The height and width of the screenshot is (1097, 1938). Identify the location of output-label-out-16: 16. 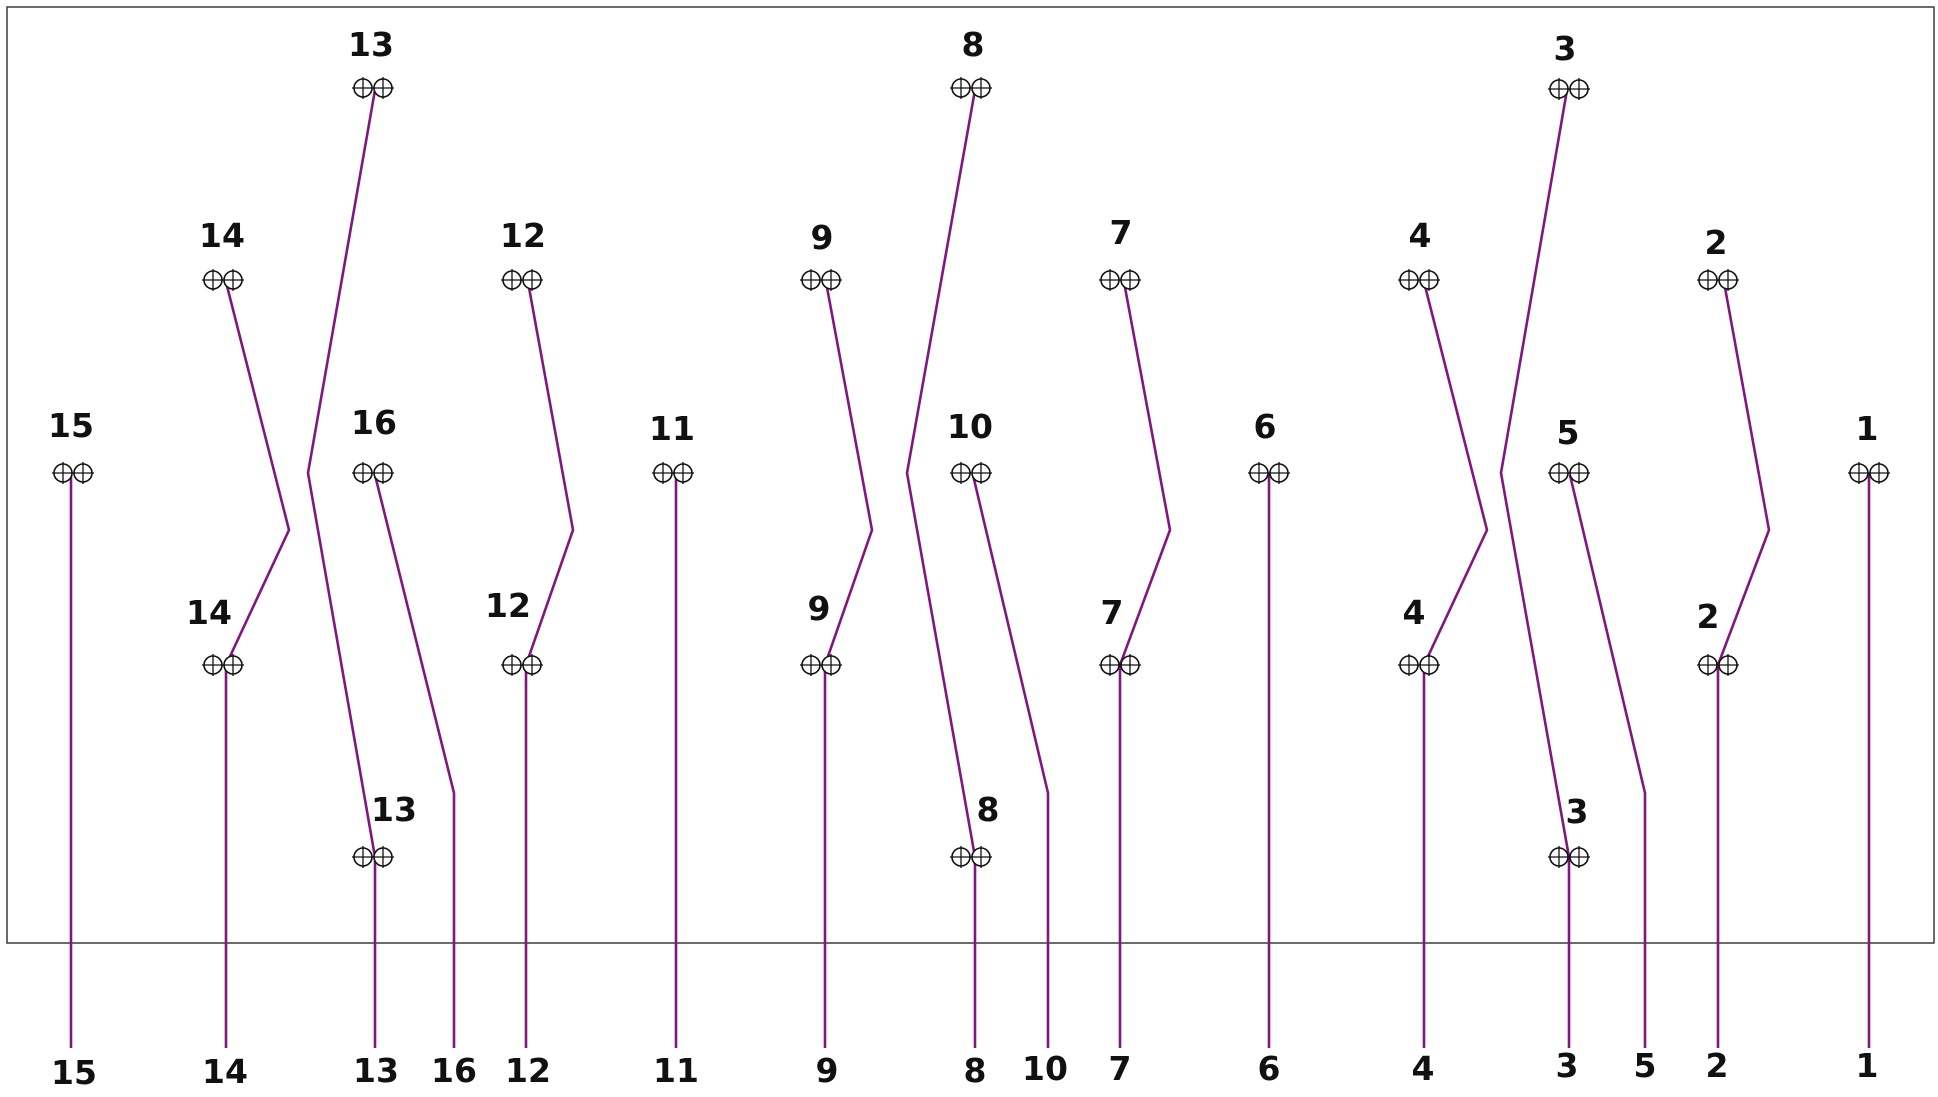
(454, 1070).